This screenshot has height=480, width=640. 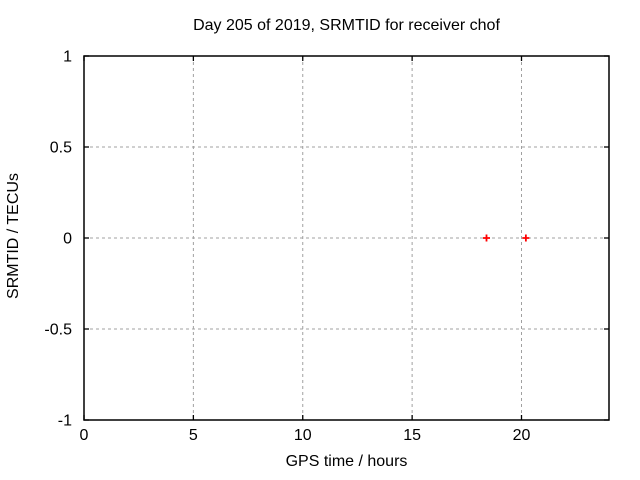 I want to click on y-tick-label: 1, so click(x=67, y=57).